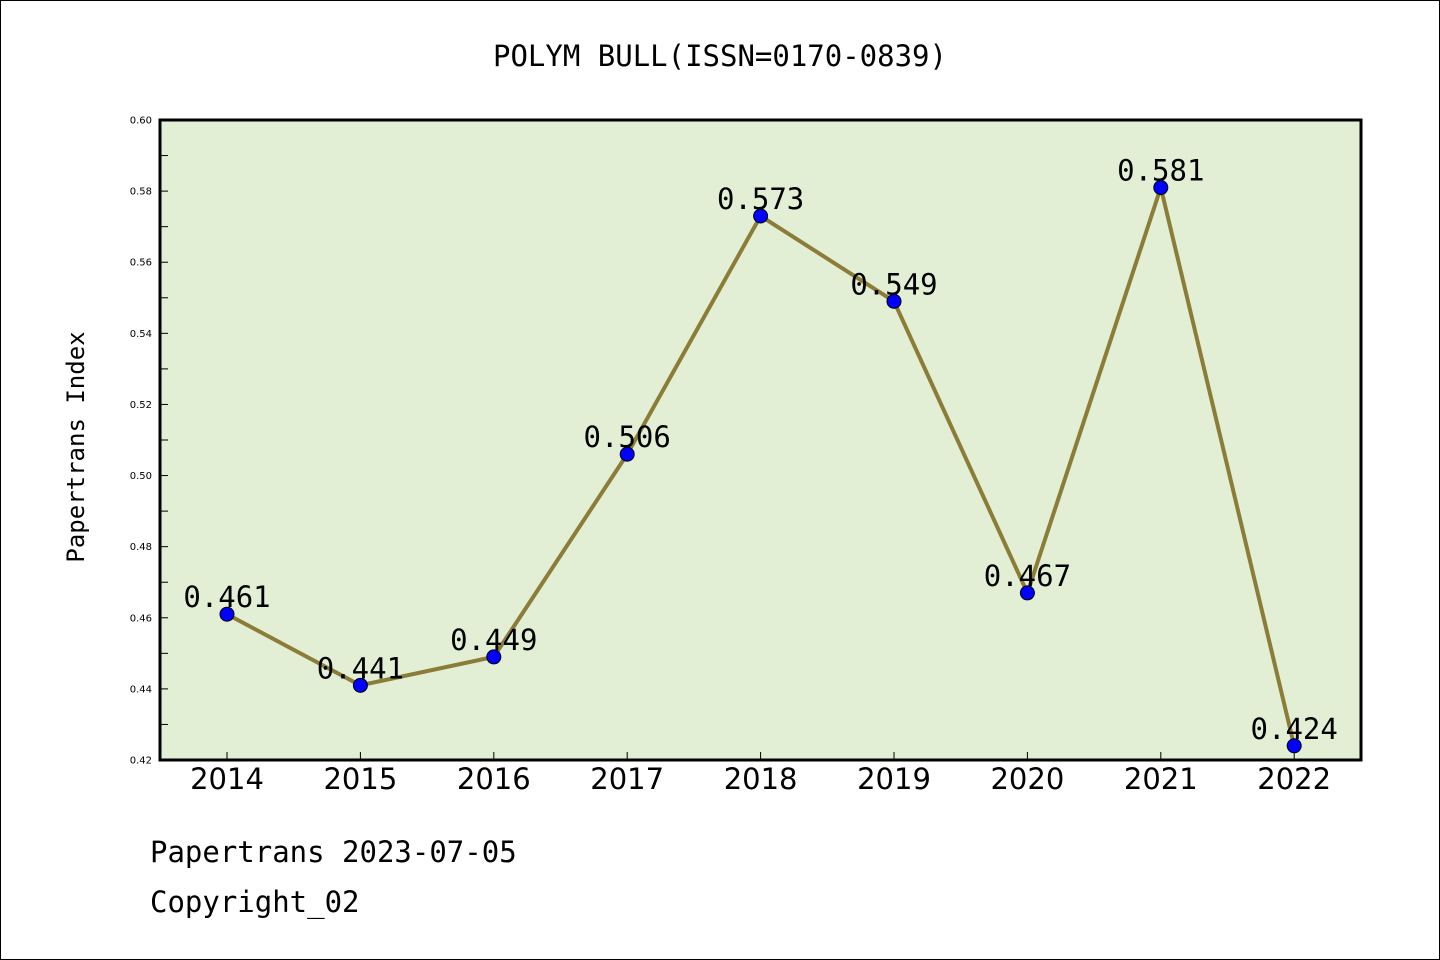 The image size is (1440, 960). What do you see at coordinates (141, 192) in the screenshot?
I see `y-tick-label: 0.58` at bounding box center [141, 192].